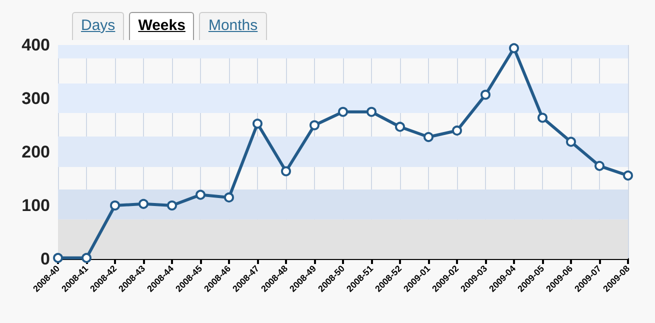 The height and width of the screenshot is (323, 655). I want to click on text: Days, so click(98, 26).